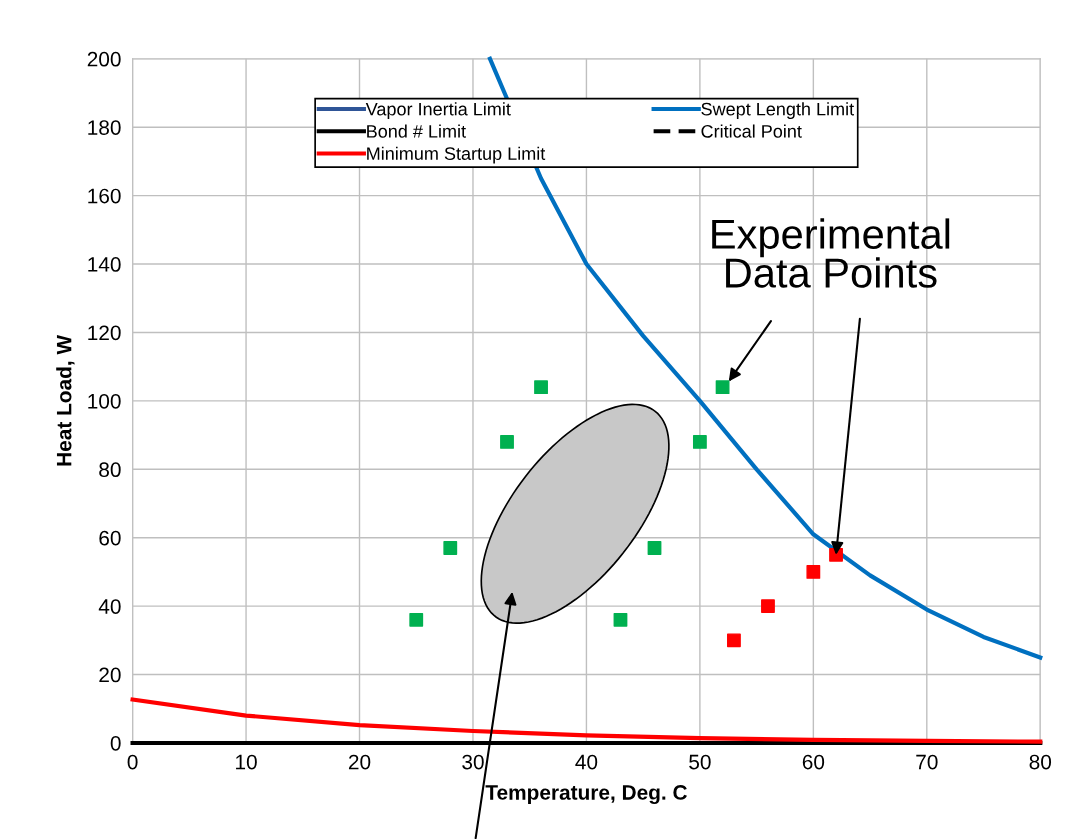 The width and height of the screenshot is (1078, 840). What do you see at coordinates (813, 762) in the screenshot?
I see `x-tick-label: 60` at bounding box center [813, 762].